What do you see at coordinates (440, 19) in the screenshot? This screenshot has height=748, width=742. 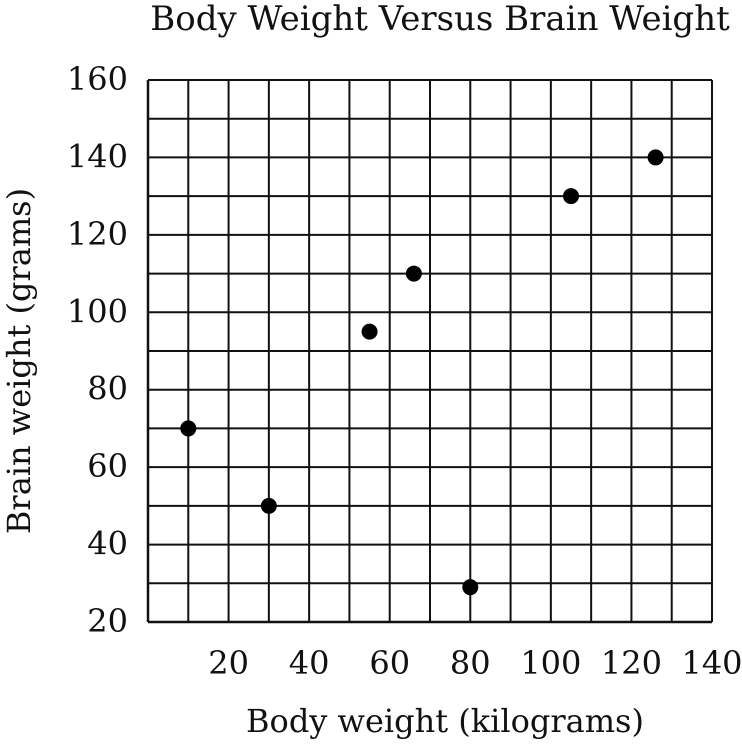 I see `chart-title: Body Weight Versus Brain Weight` at bounding box center [440, 19].